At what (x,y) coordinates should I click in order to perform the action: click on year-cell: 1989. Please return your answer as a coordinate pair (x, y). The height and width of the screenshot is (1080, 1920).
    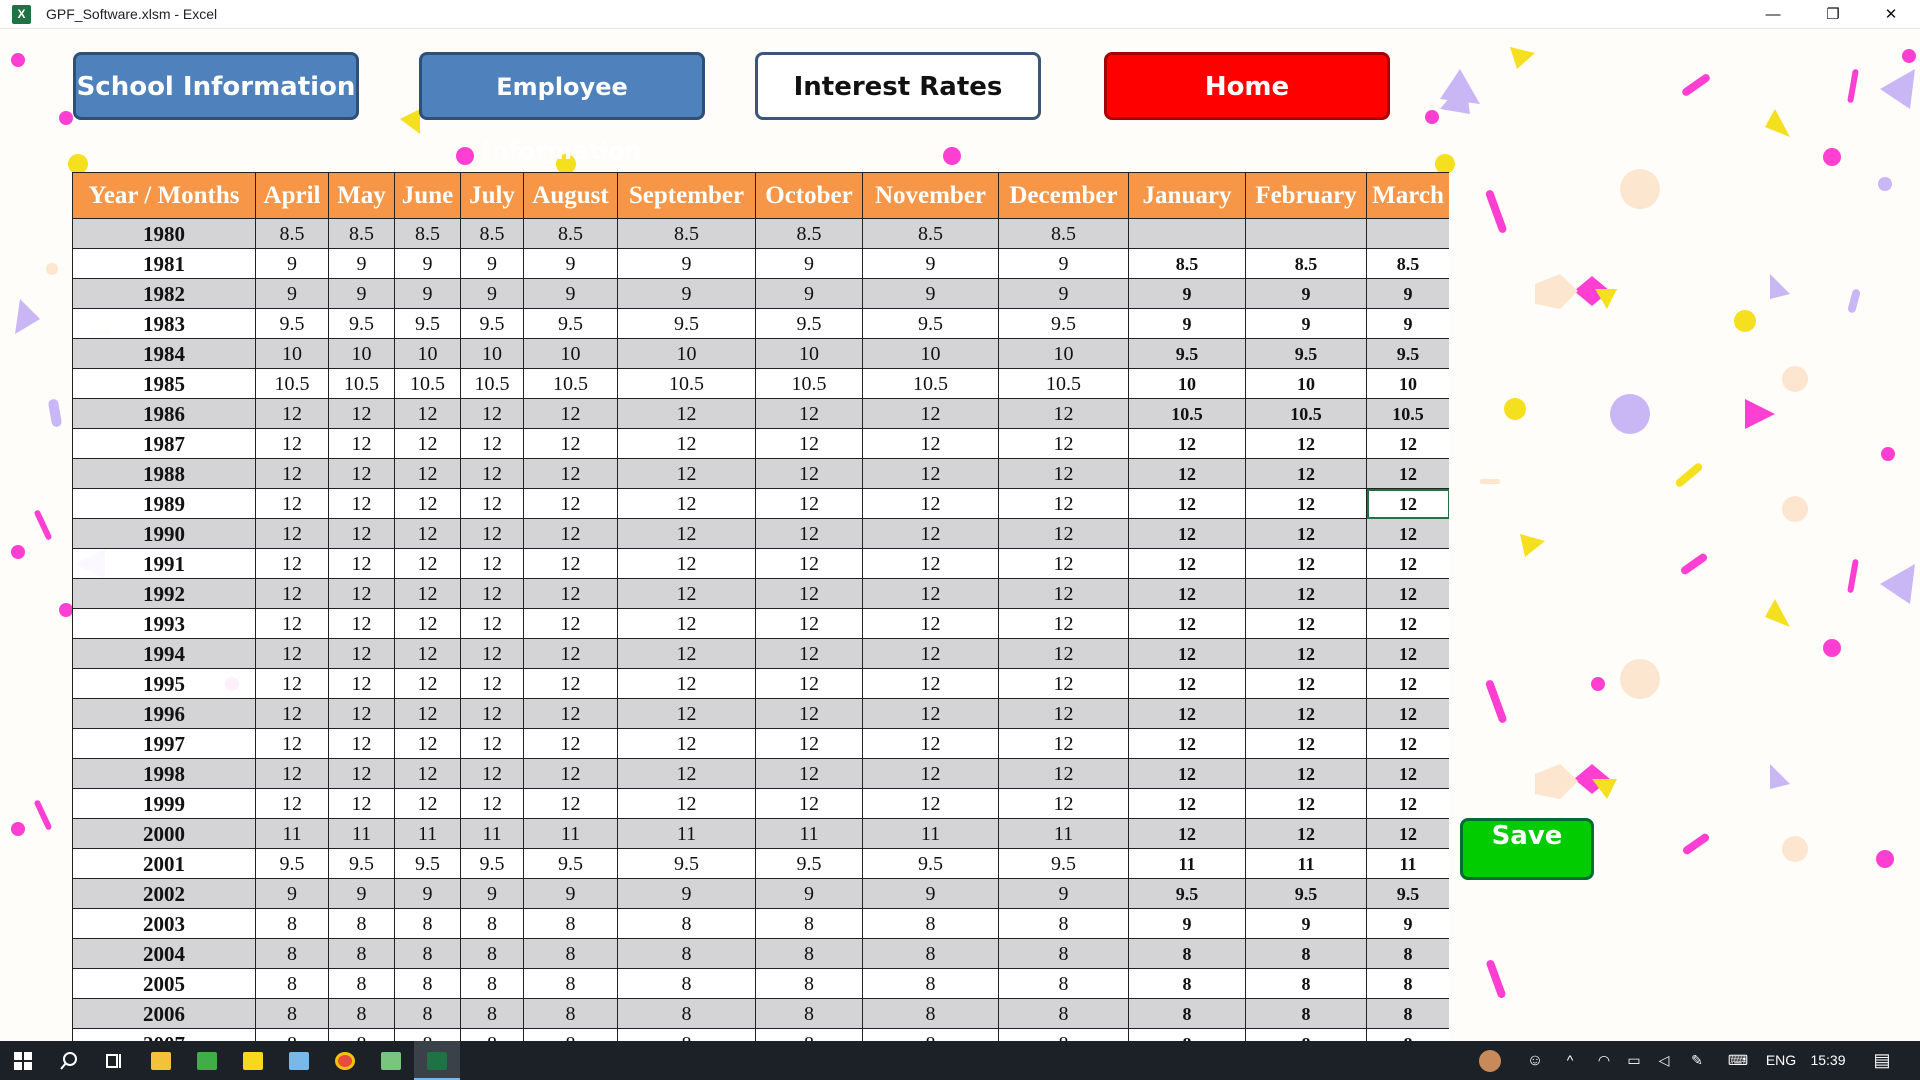
    Looking at the image, I should click on (164, 503).